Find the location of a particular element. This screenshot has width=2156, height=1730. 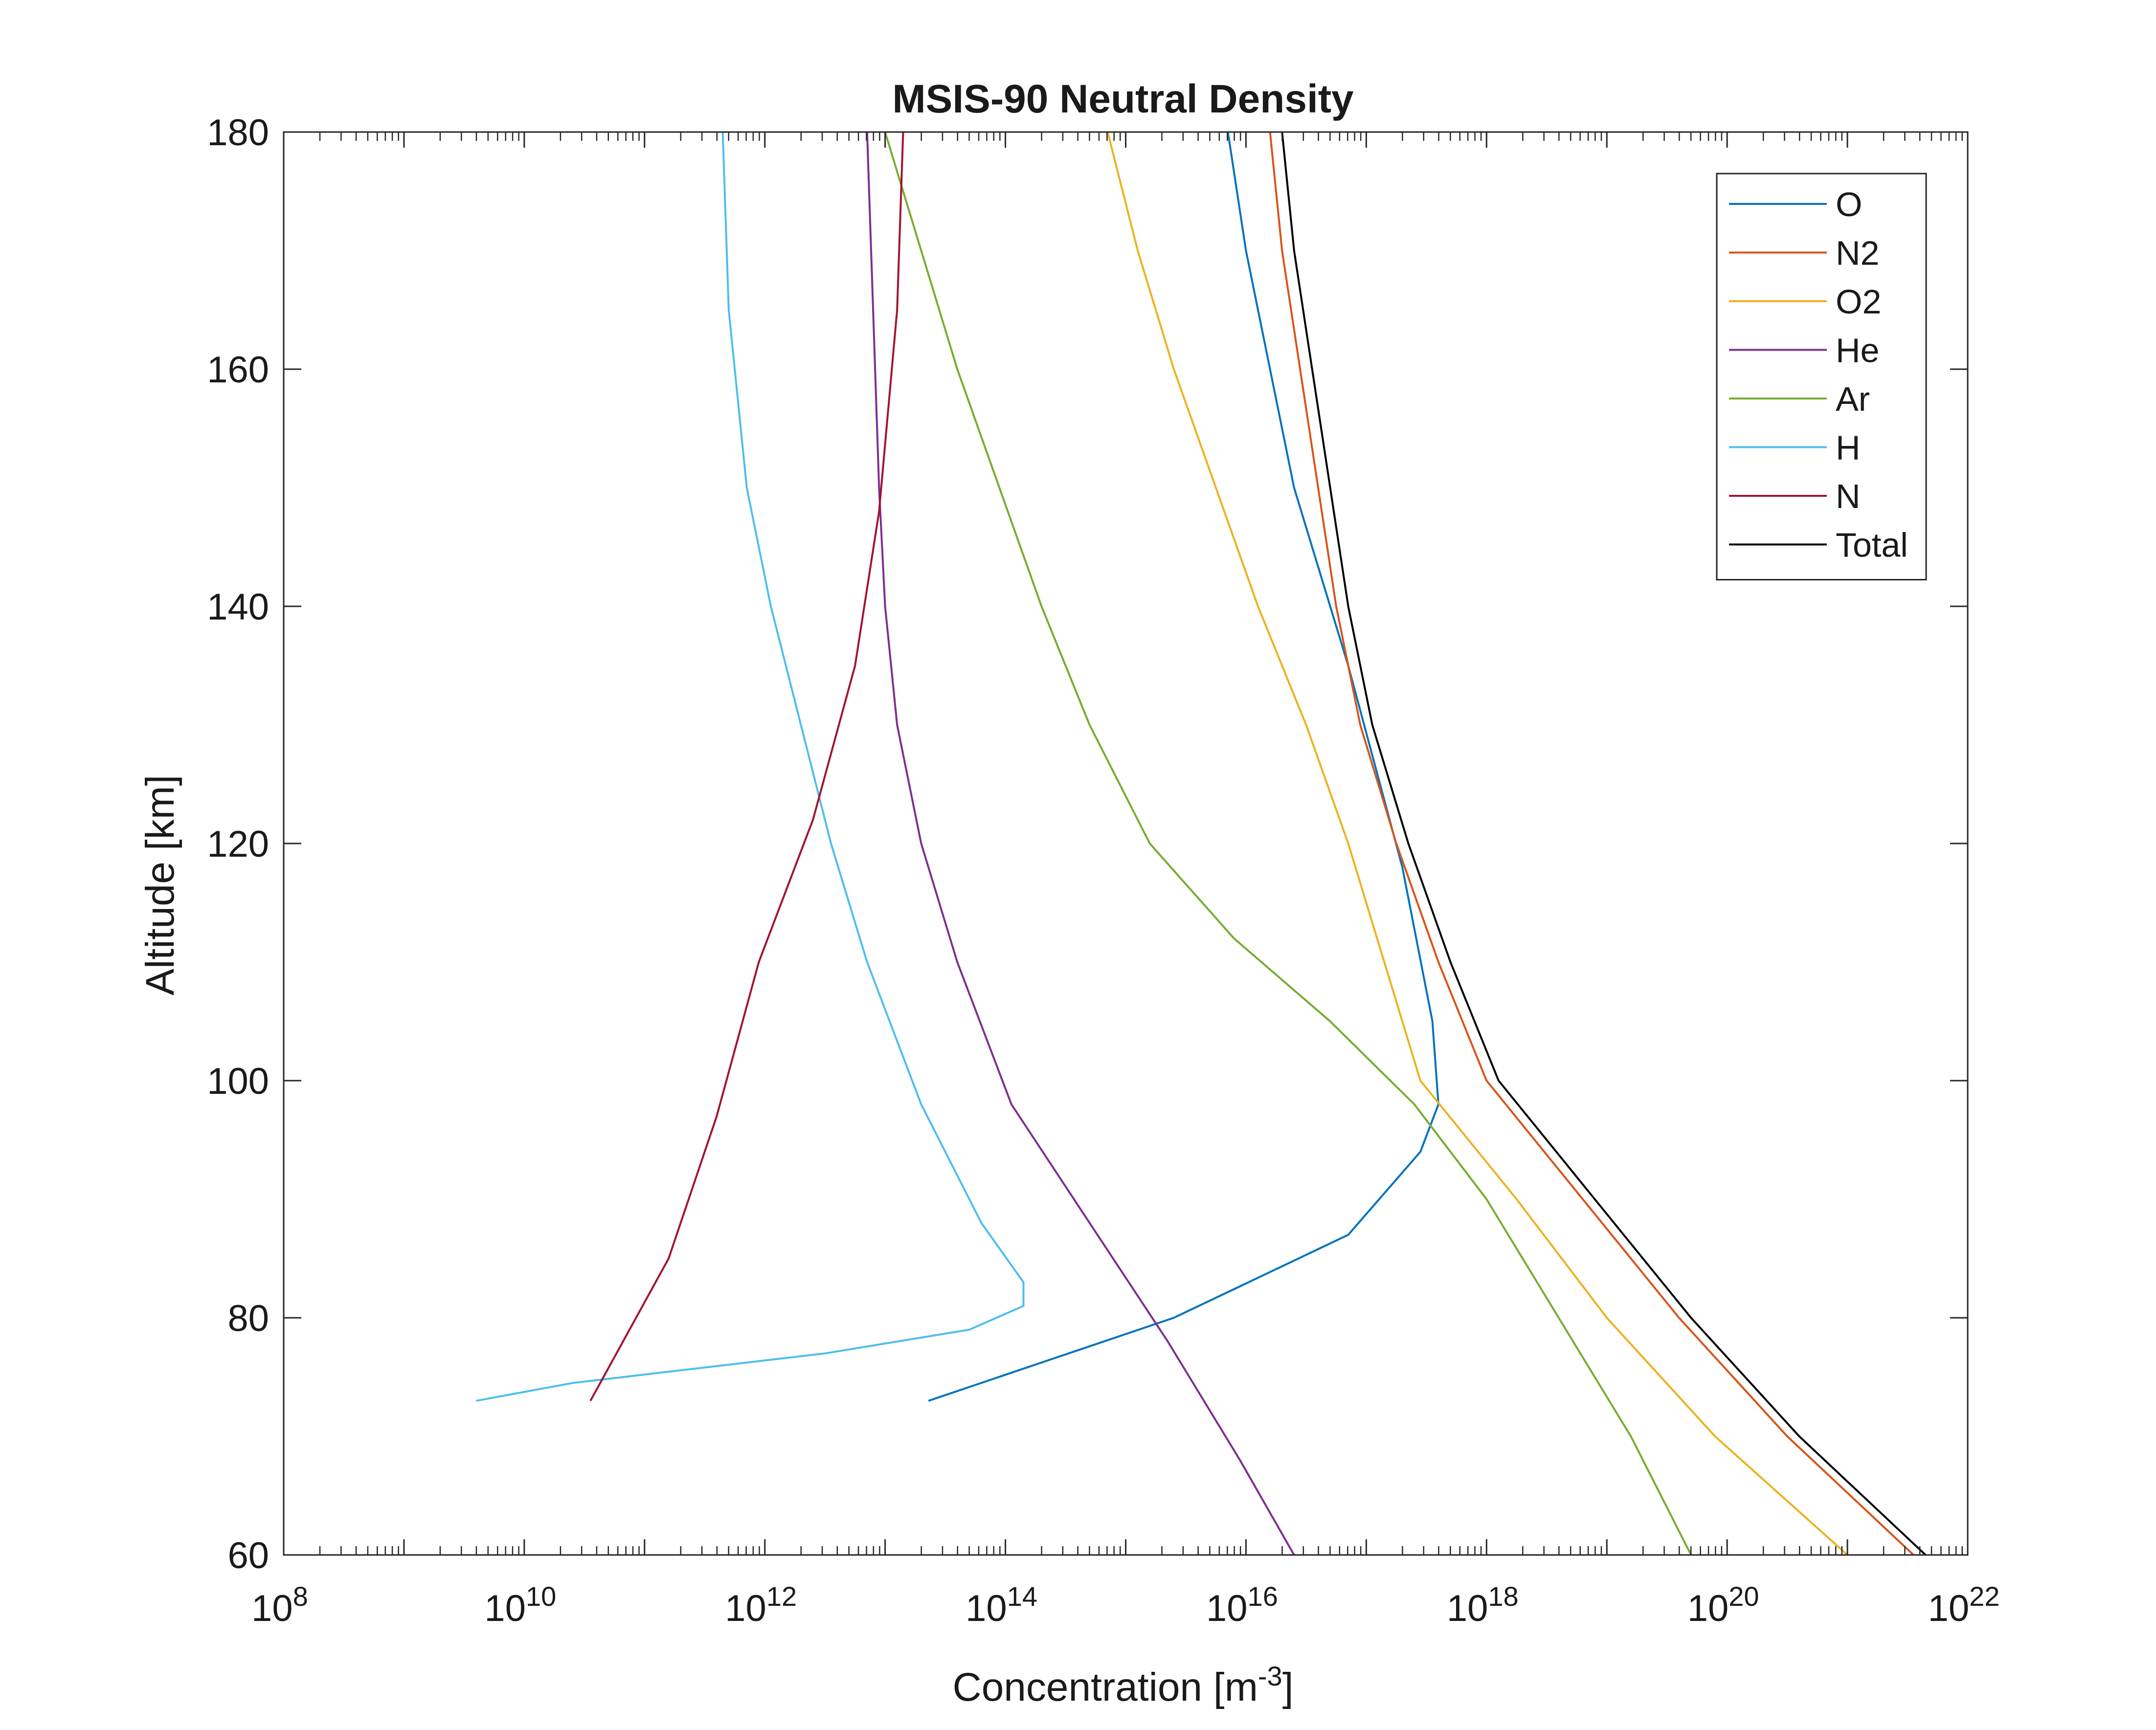

y-tick-label: 80 is located at coordinates (248, 1318).